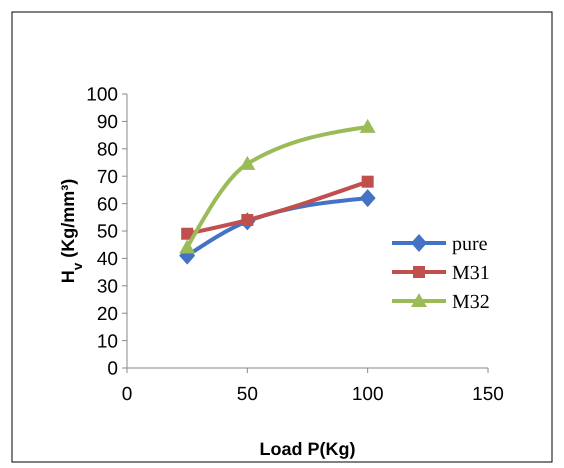 This screenshot has width=564, height=468. Describe the element at coordinates (107, 123) in the screenshot. I see `y-tick-label: 90` at that location.